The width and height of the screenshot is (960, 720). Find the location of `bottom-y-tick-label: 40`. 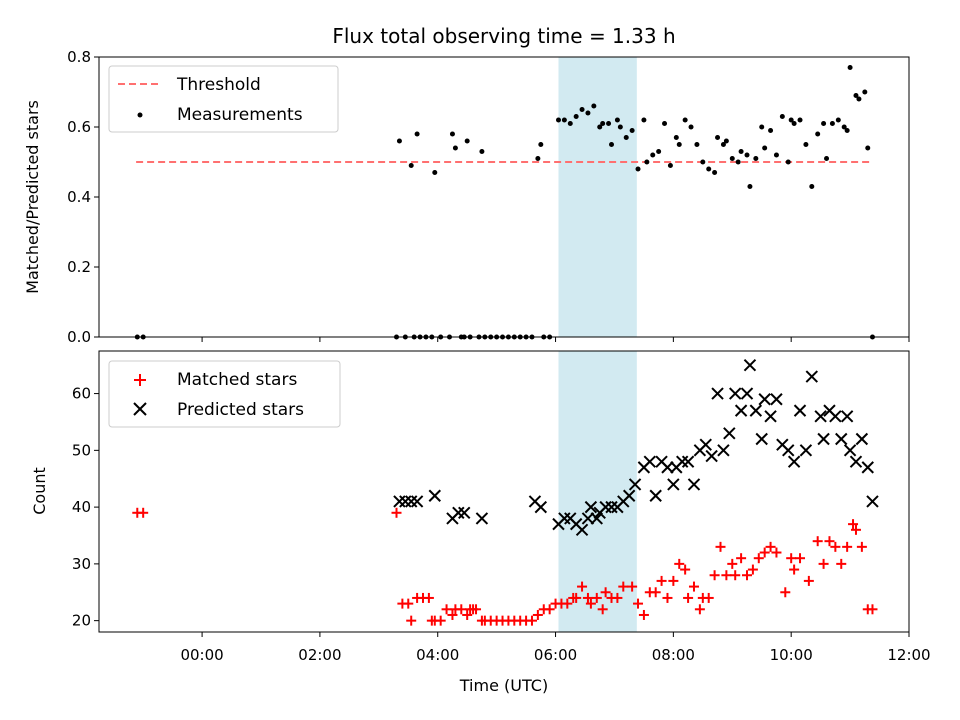

bottom-y-tick-label: 40 is located at coordinates (81, 507).